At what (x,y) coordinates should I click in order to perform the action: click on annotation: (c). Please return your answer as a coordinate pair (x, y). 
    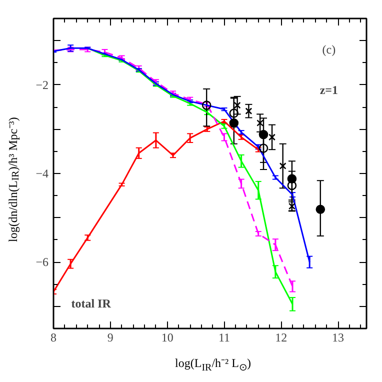
    Looking at the image, I should click on (329, 49).